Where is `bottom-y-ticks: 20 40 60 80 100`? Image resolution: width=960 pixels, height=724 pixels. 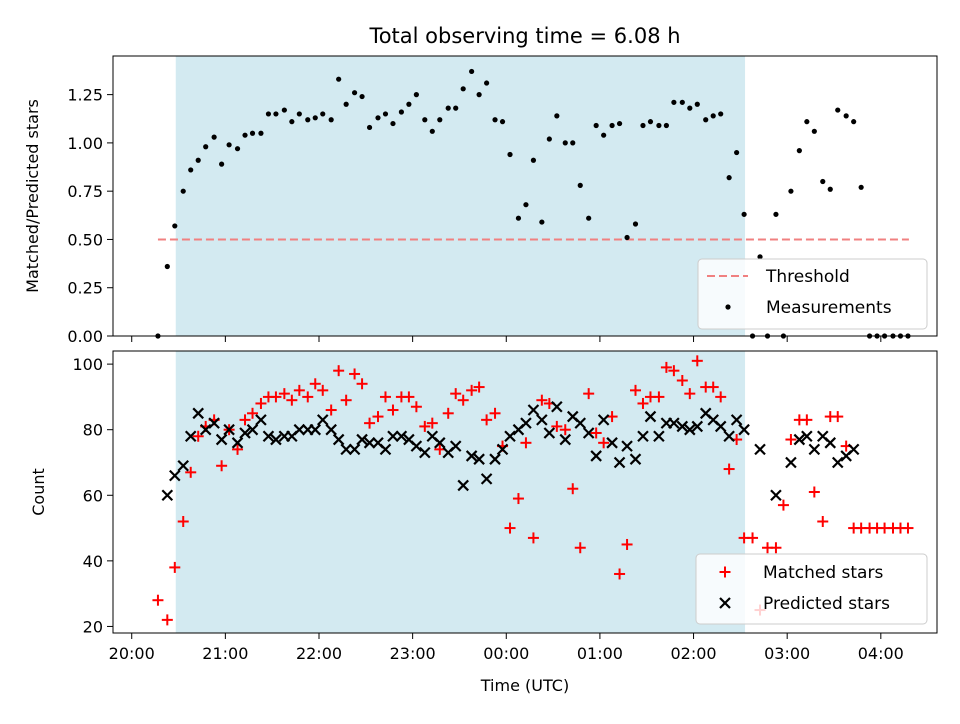 bottom-y-ticks: 20 40 60 80 100 is located at coordinates (92, 495).